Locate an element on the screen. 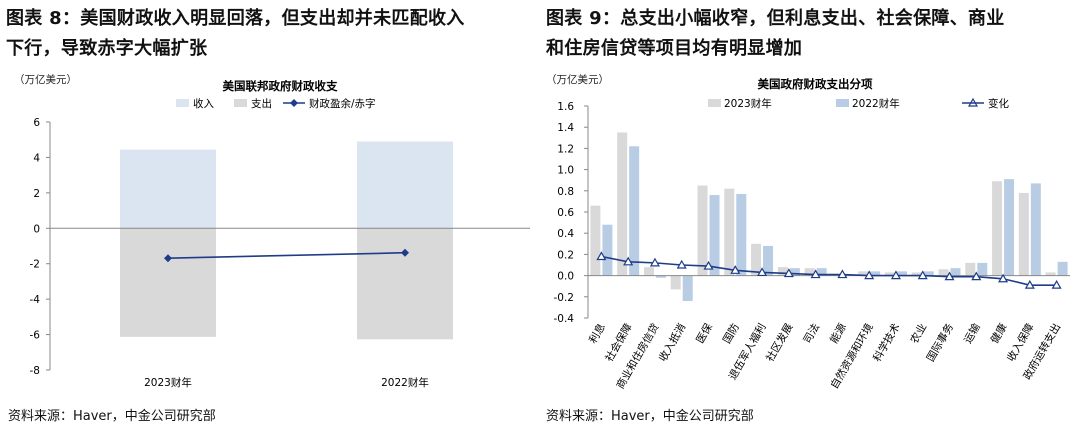 Image resolution: width=1080 pixels, height=429 pixels. y-tick-label: 0.2 is located at coordinates (565, 255).